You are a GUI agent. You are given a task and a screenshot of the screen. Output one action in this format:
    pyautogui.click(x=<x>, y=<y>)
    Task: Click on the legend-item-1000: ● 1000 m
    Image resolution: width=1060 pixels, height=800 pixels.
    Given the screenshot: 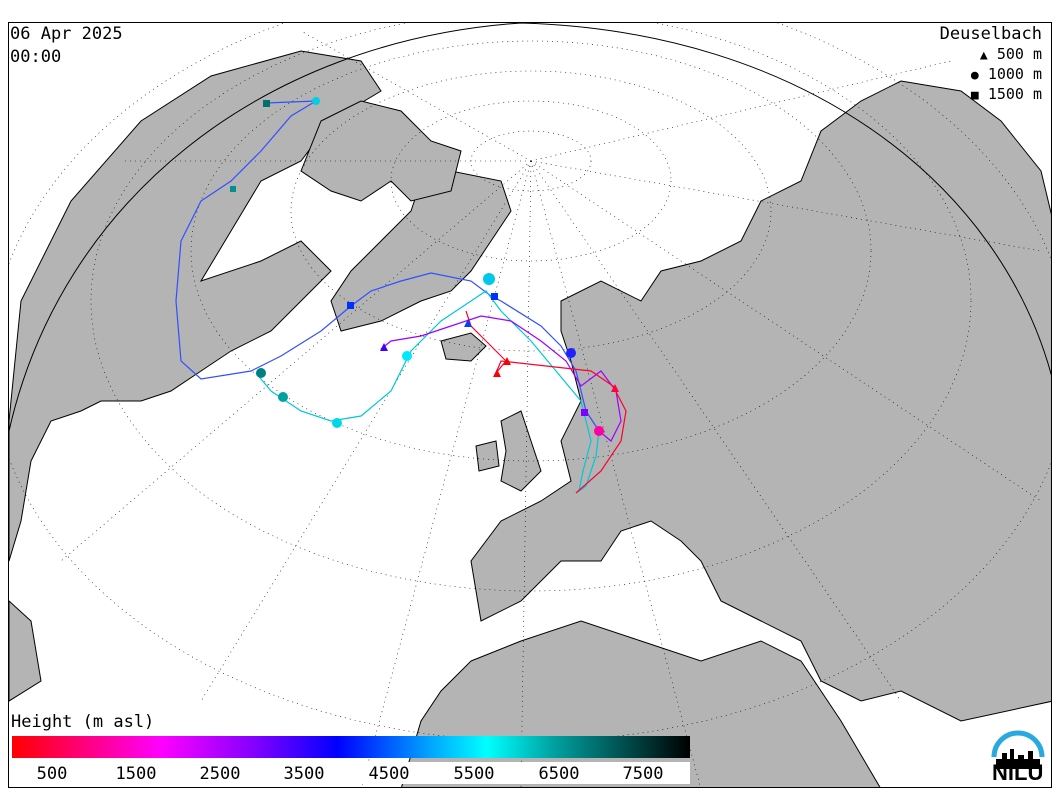 What is the action you would take?
    pyautogui.click(x=1005, y=75)
    